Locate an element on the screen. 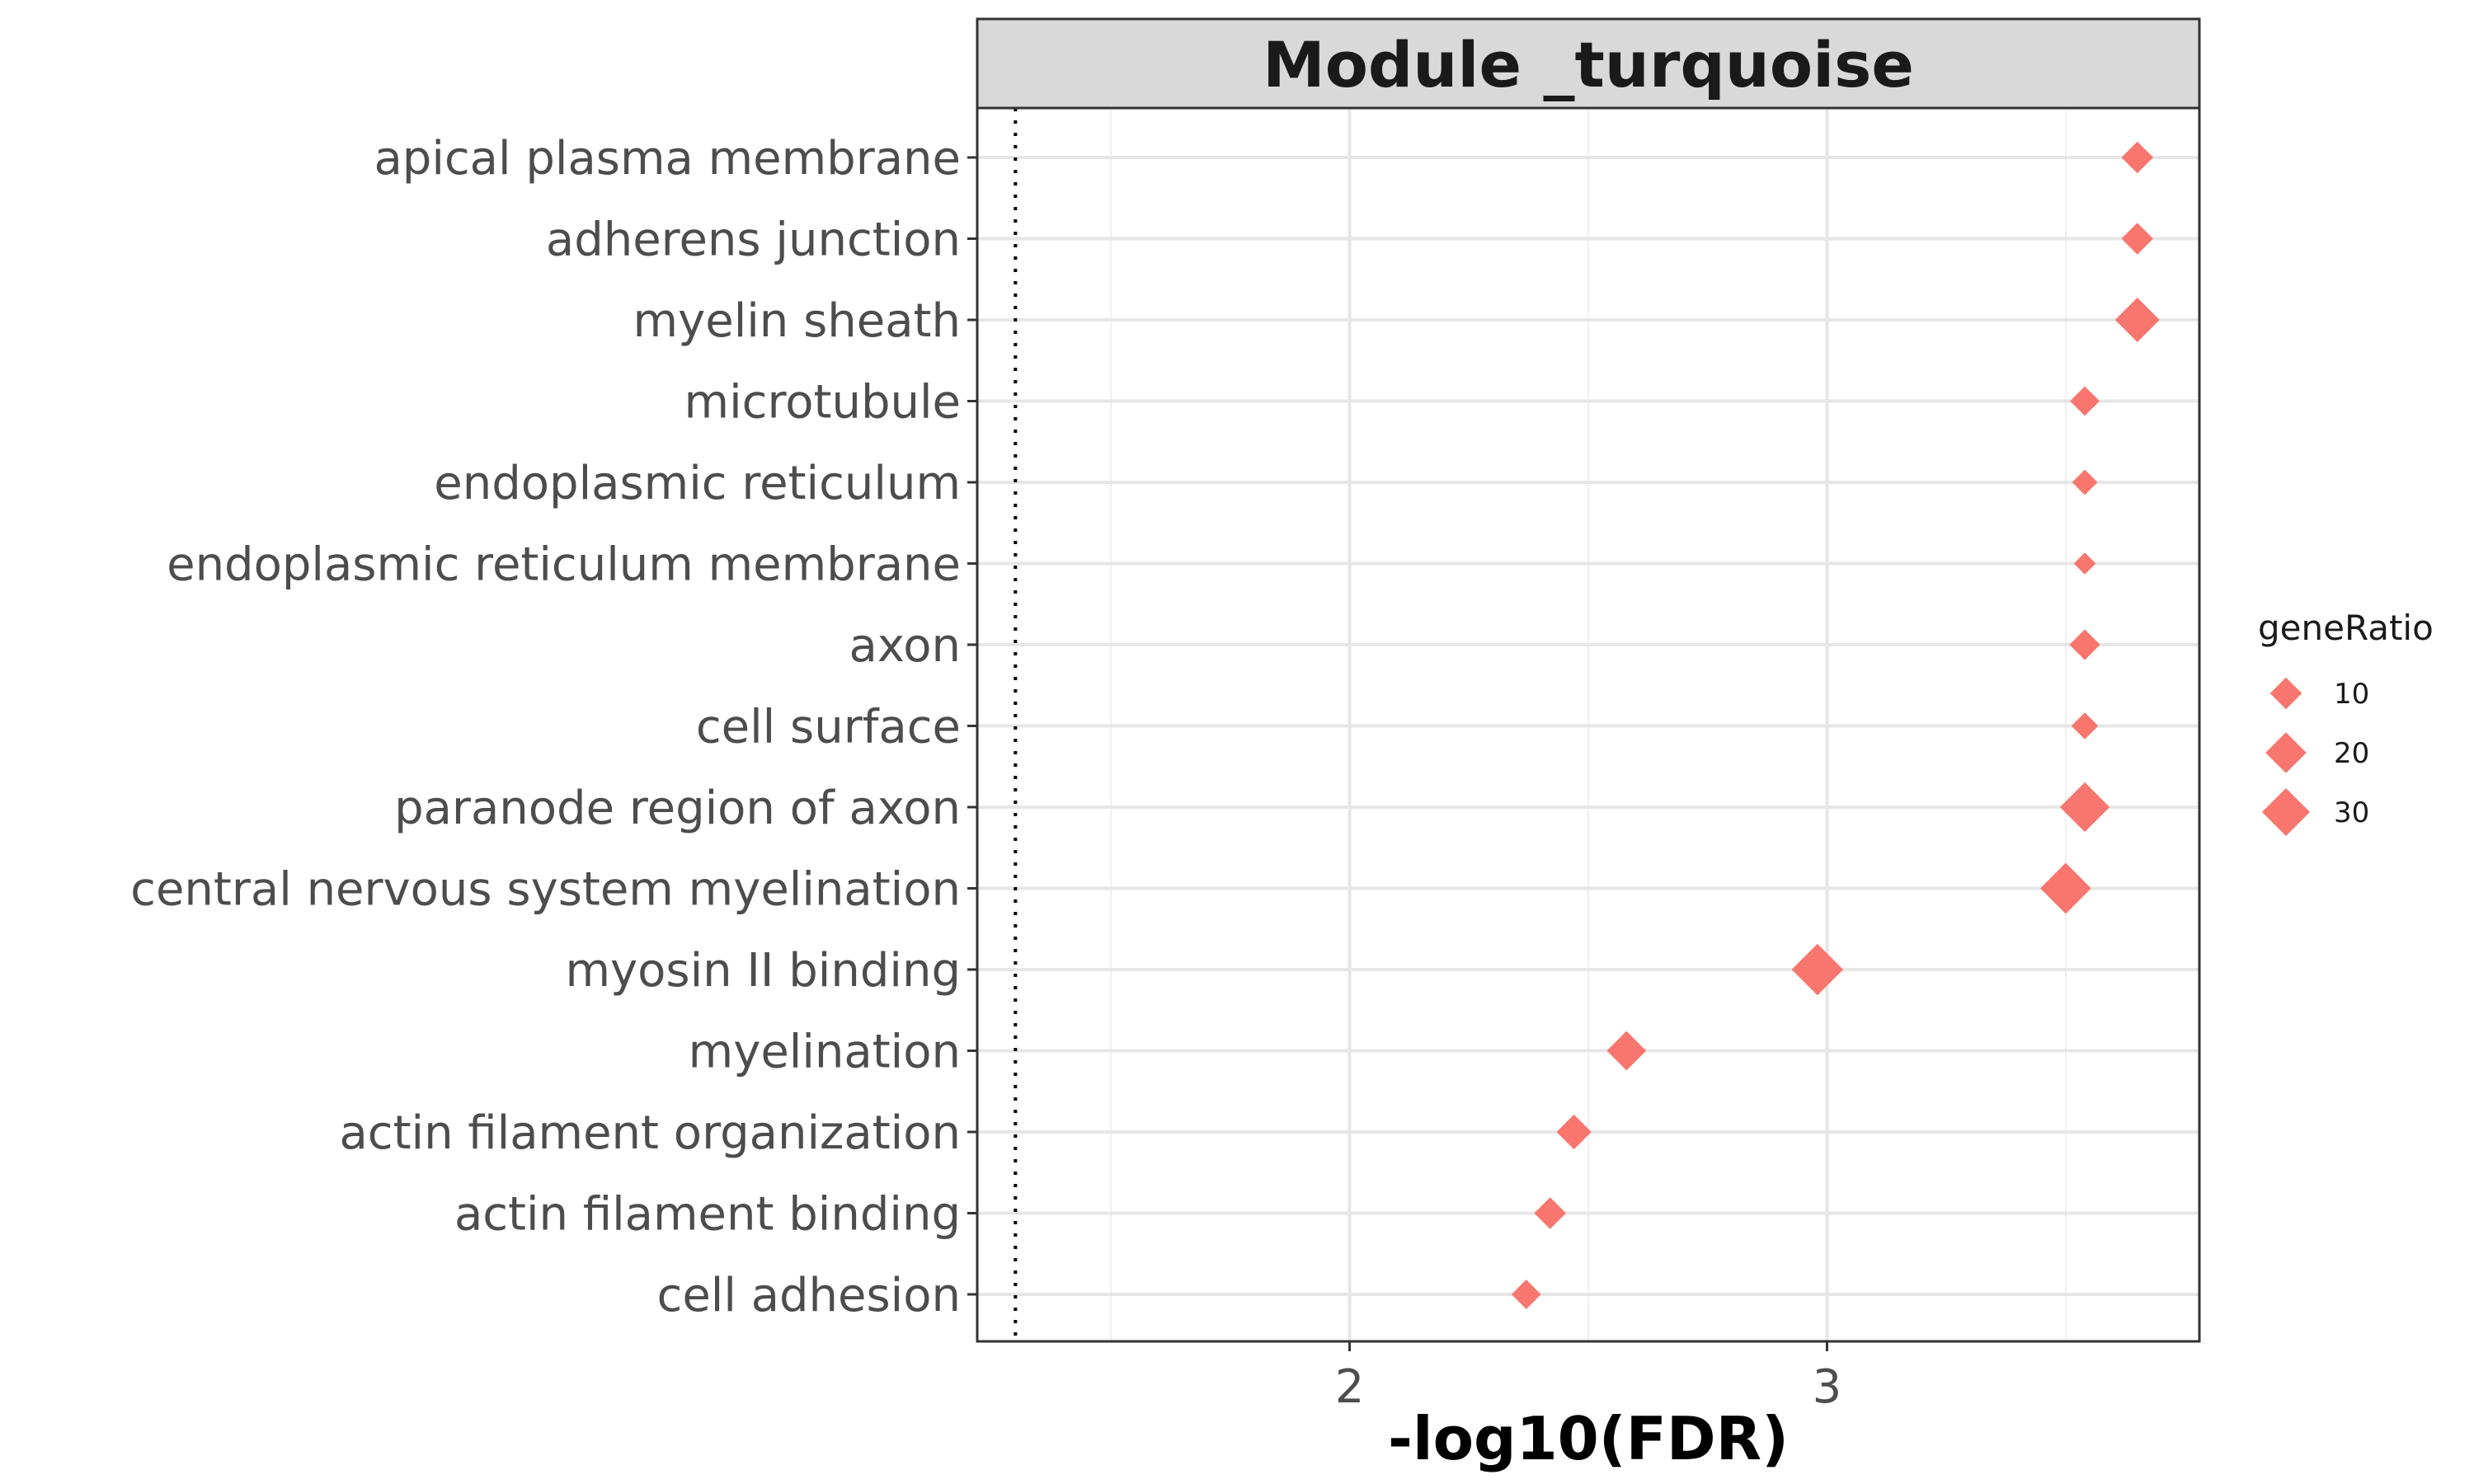  x-axis-title: -log10(FDR) is located at coordinates (1588, 1438).